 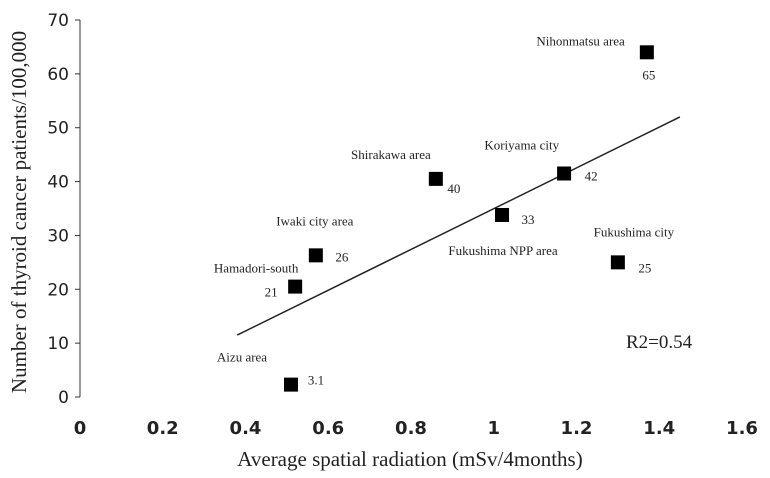 I want to click on y-tick-label: 70, so click(x=58, y=21).